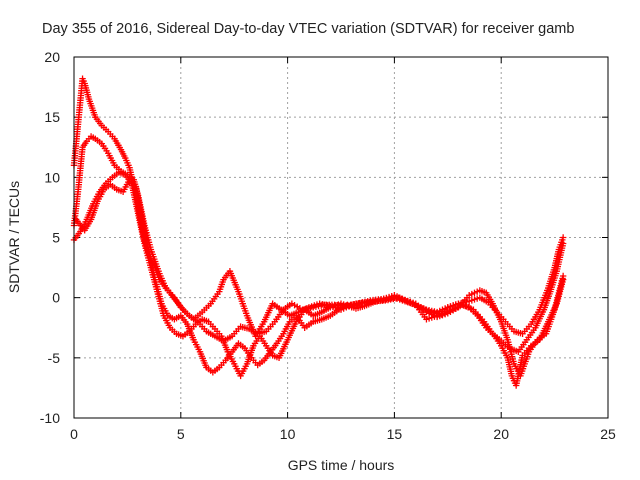  I want to click on x-axis-label: GPS time / hours, so click(341, 465).